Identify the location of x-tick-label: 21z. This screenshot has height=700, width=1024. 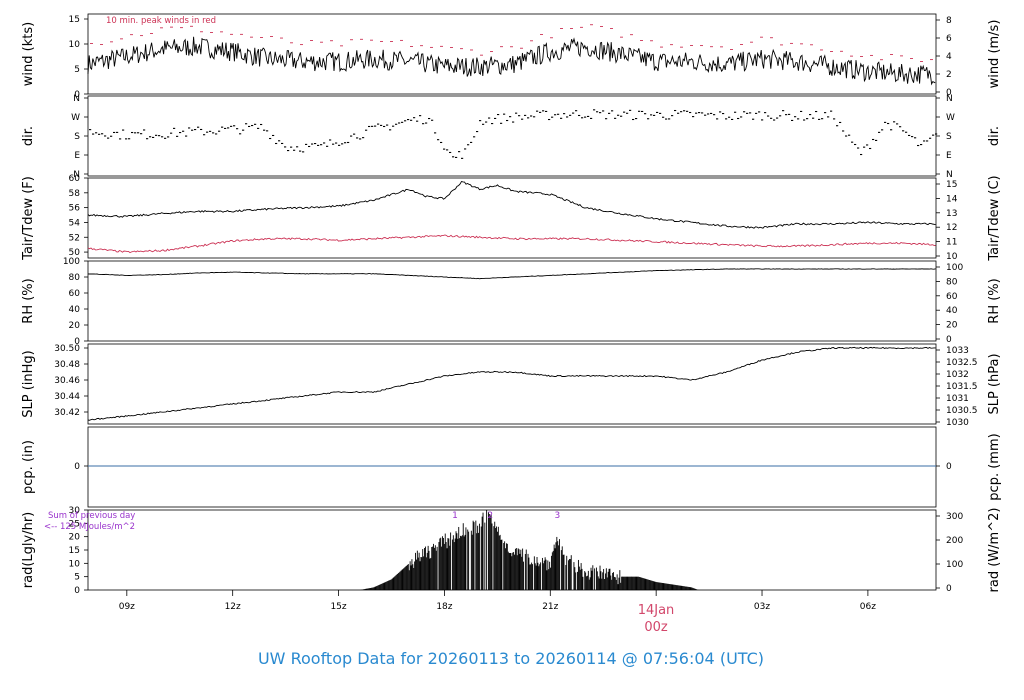
(550, 607).